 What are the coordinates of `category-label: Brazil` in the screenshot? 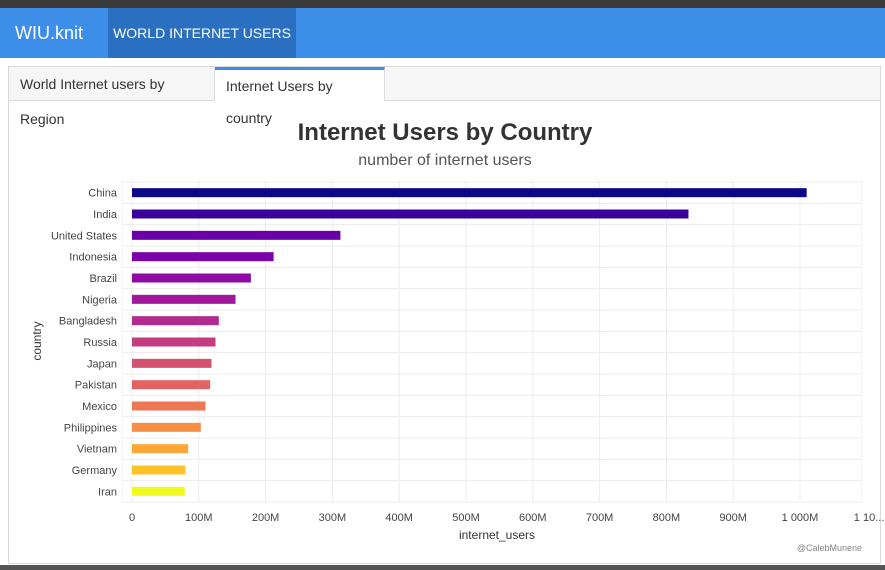 It's located at (103, 279).